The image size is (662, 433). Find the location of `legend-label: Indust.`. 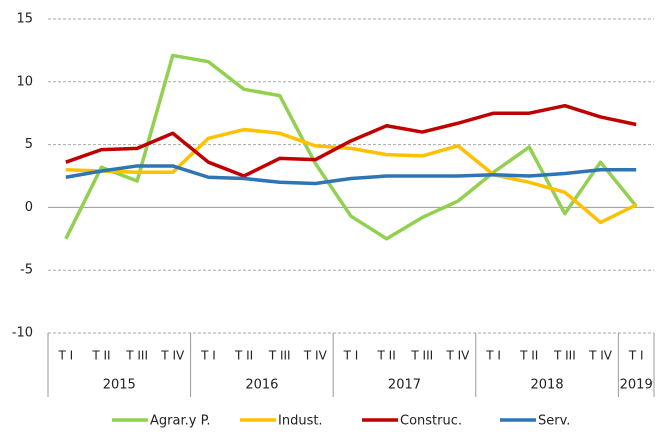

legend-label: Indust. is located at coordinates (300, 421).